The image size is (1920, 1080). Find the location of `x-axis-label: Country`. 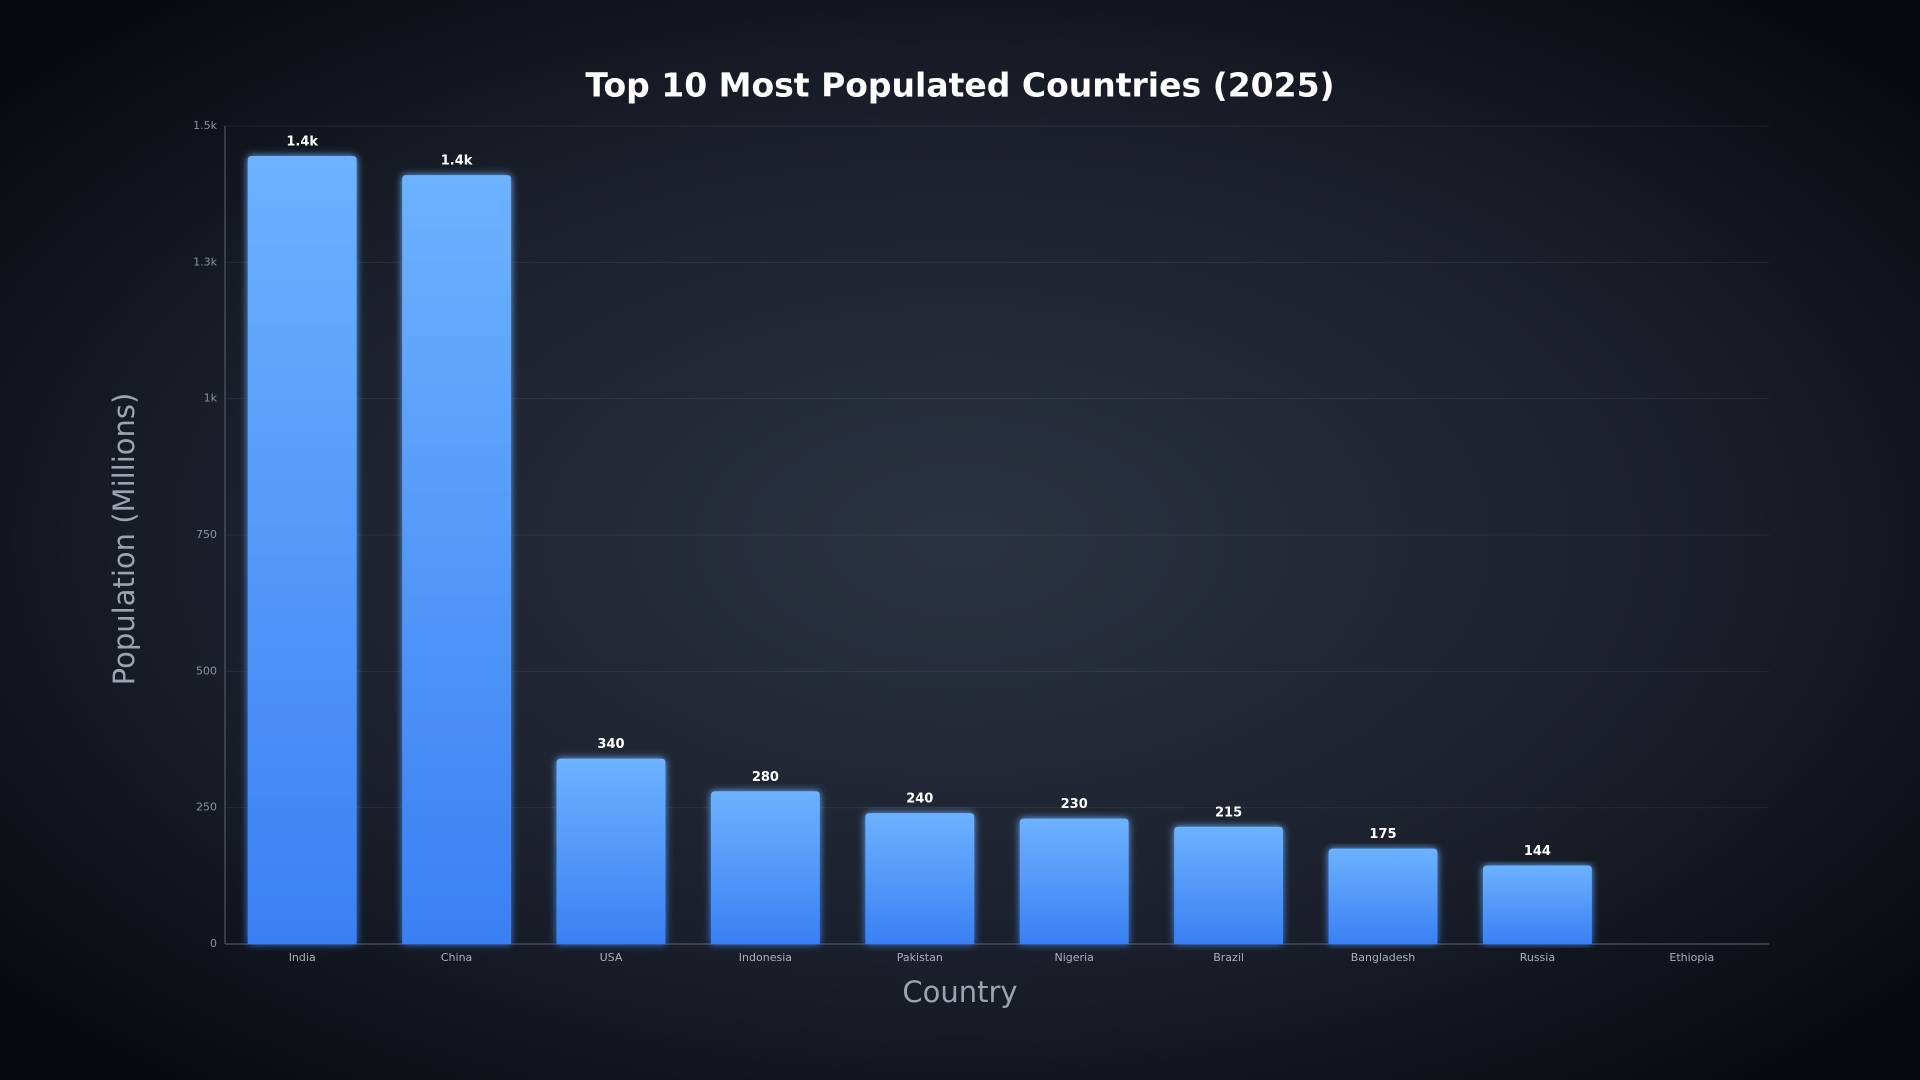

x-axis-label: Country is located at coordinates (959, 992).